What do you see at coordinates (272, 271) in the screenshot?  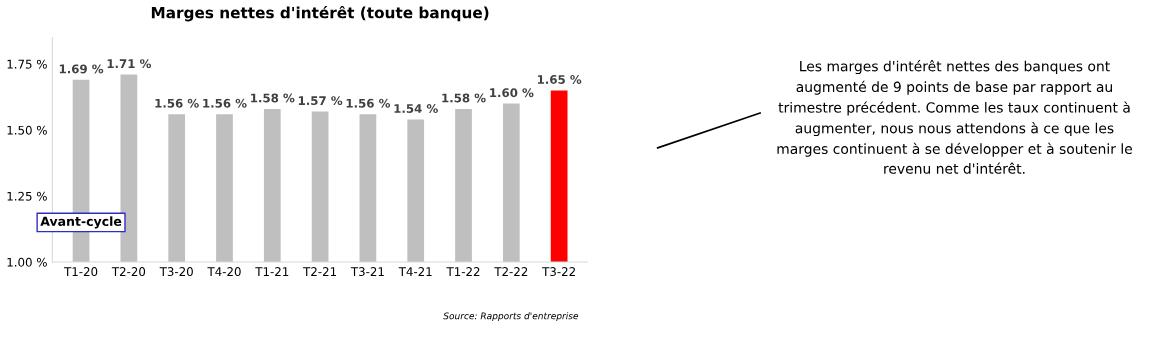 I see `x-tick-label: T1-21` at bounding box center [272, 271].